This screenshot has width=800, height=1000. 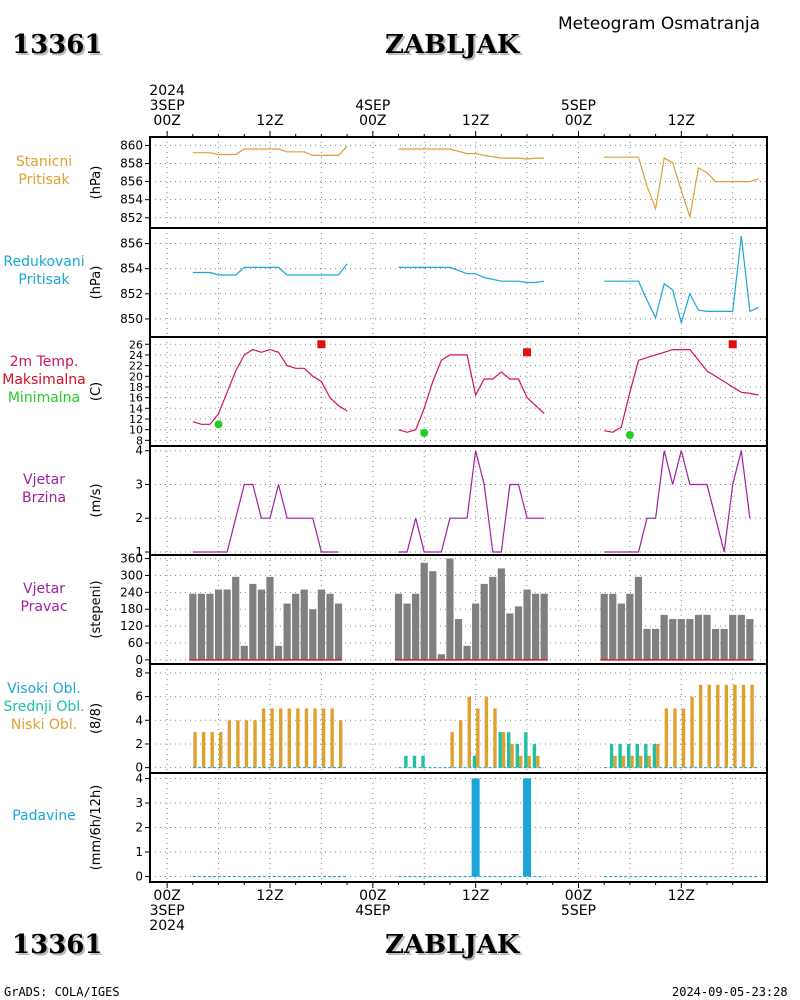 I want to click on generated-timestamp: 2024-09-05-23:28, so click(x=730, y=992).